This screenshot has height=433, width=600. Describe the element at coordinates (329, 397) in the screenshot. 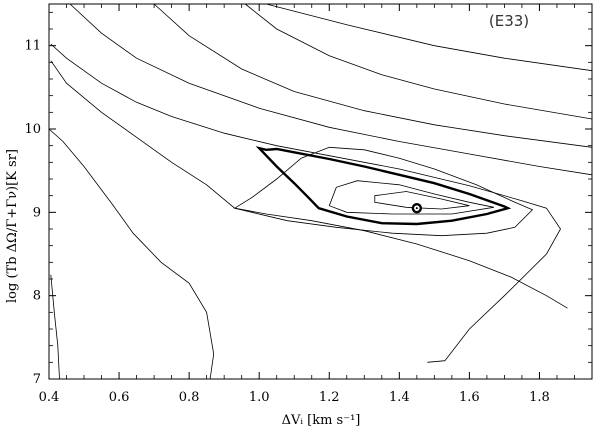

I see `x-tick-label: 1.2` at that location.